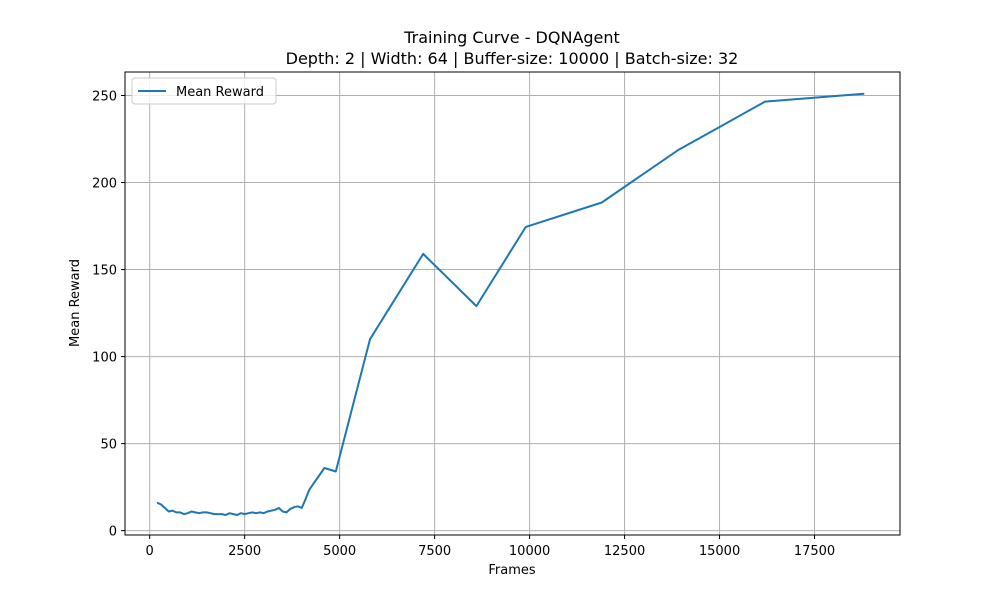 The width and height of the screenshot is (1000, 600). What do you see at coordinates (150, 551) in the screenshot?
I see `x-tick-label: 0` at bounding box center [150, 551].